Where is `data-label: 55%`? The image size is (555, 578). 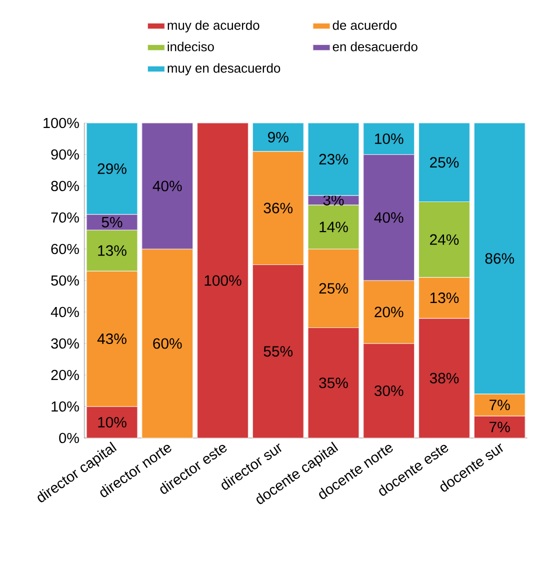
data-label: 55% is located at coordinates (278, 351).